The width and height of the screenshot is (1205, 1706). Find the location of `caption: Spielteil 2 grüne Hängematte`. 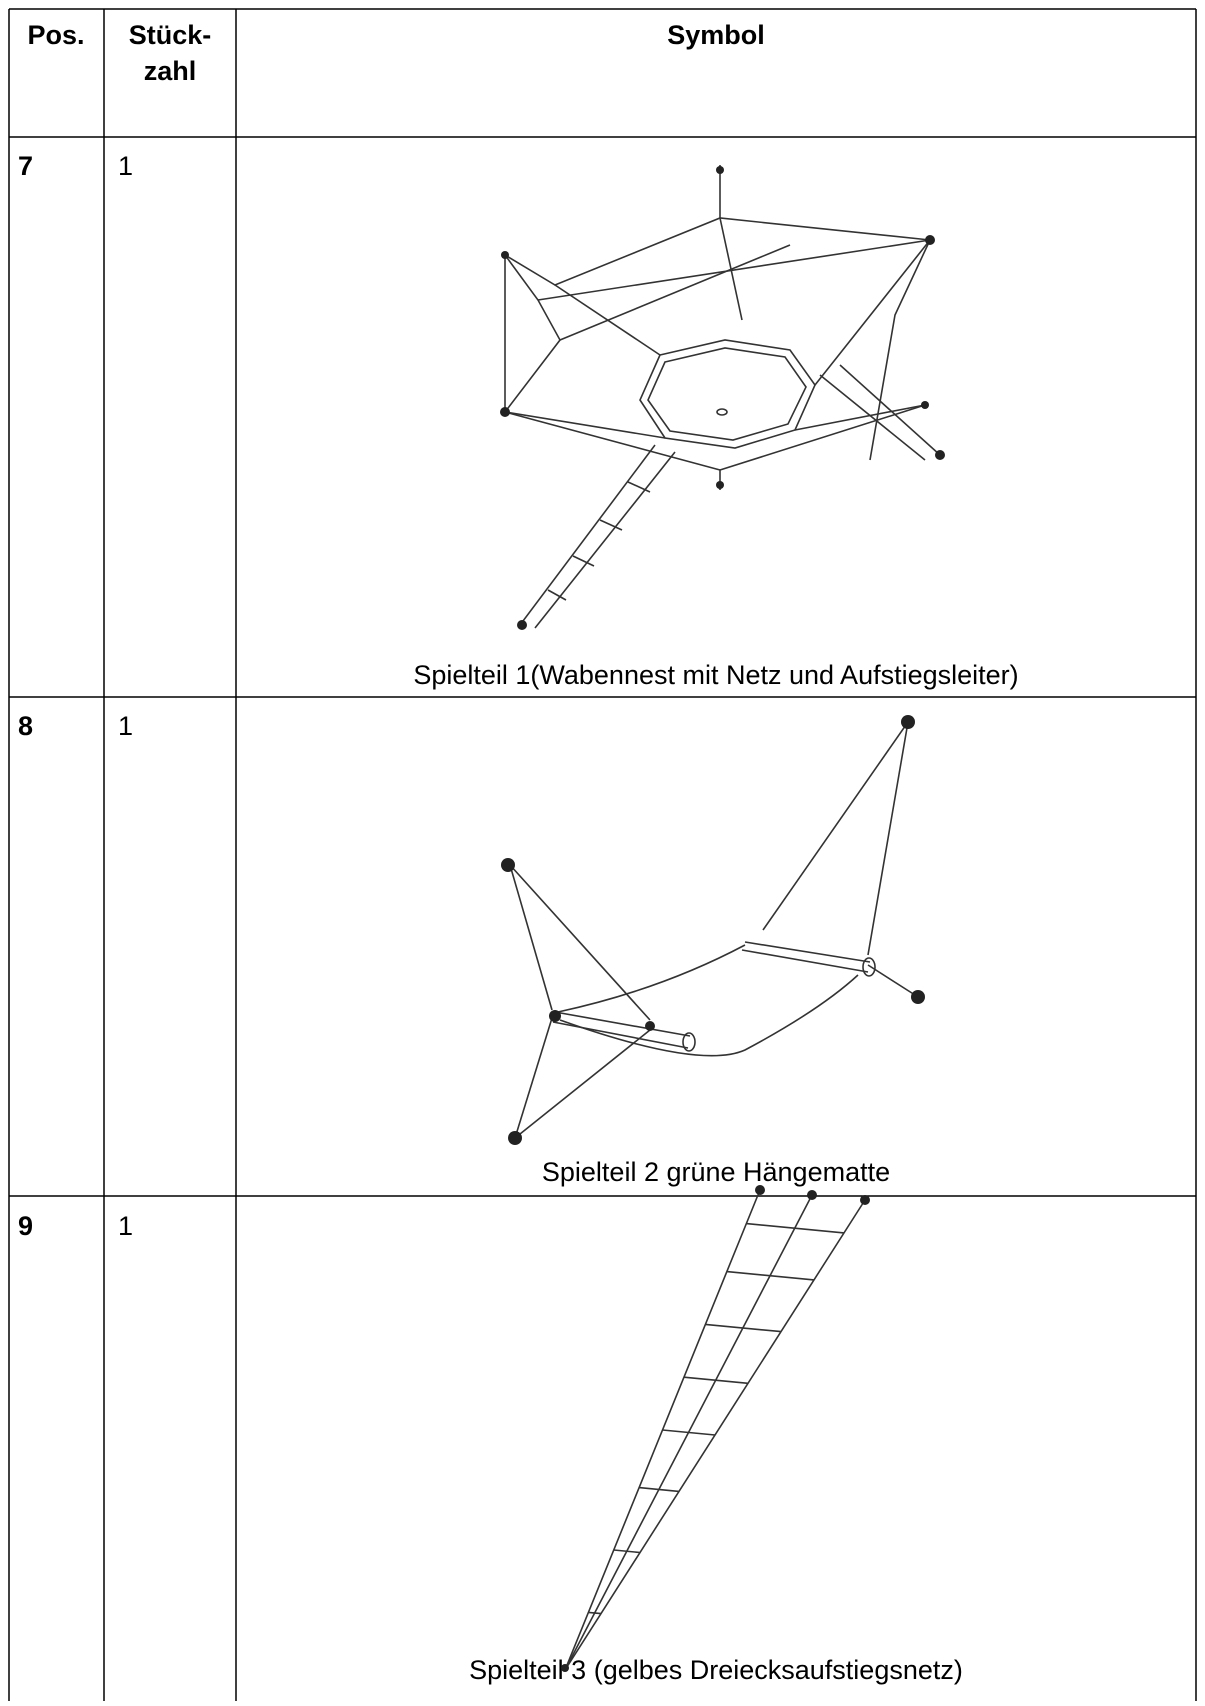

caption: Spielteil 2 grüne Hängematte is located at coordinates (716, 1172).